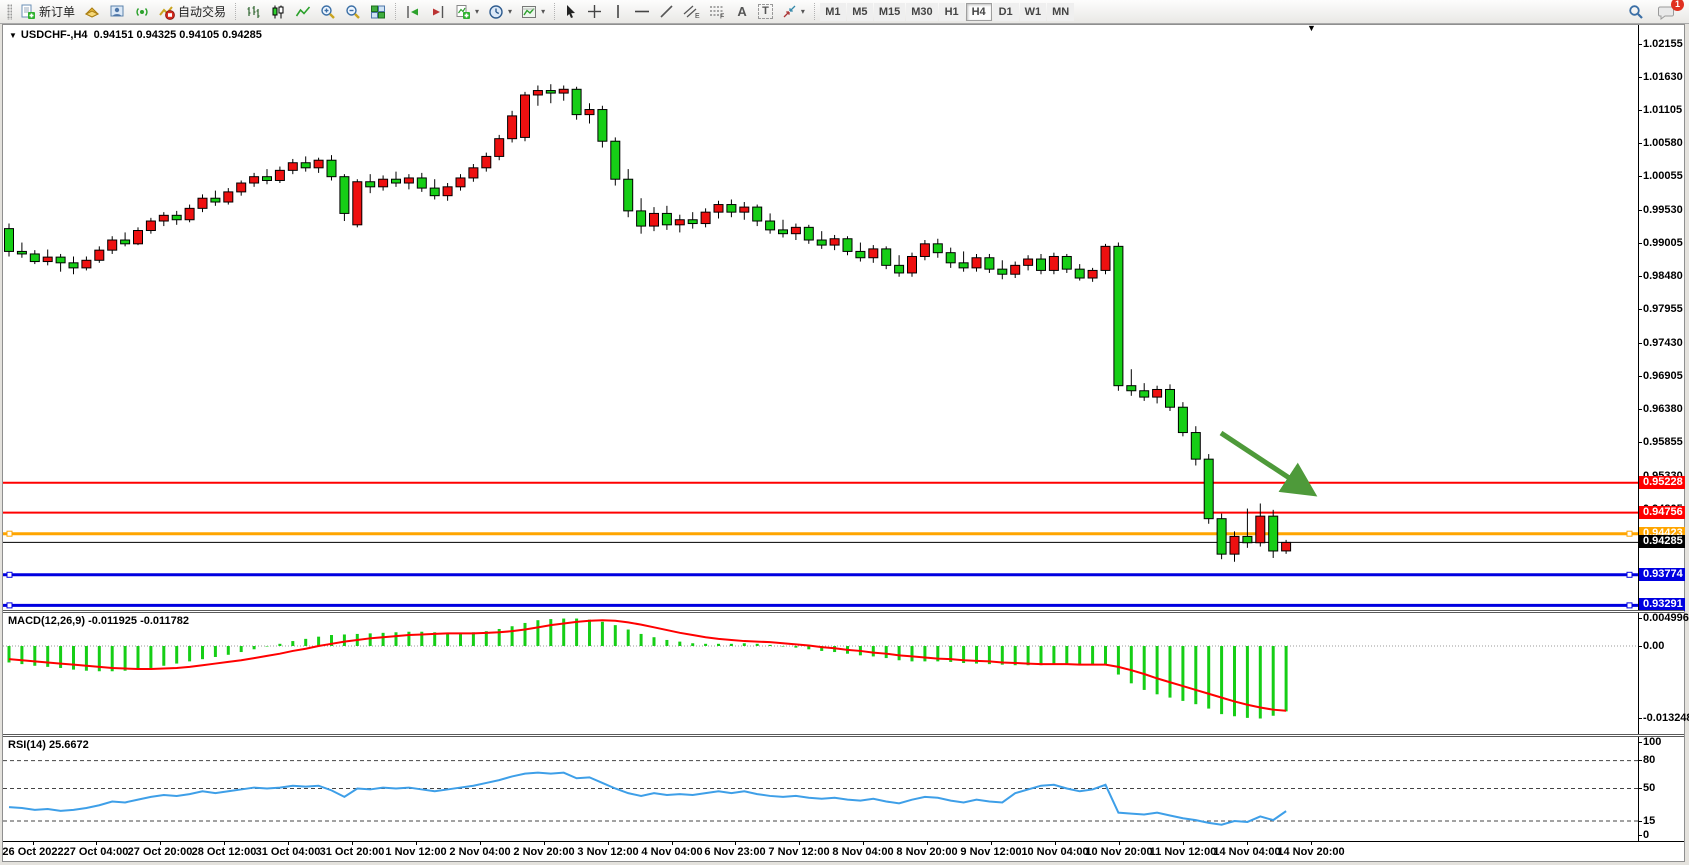 This screenshot has height=865, width=1689. I want to click on zoom-out-button, so click(353, 12).